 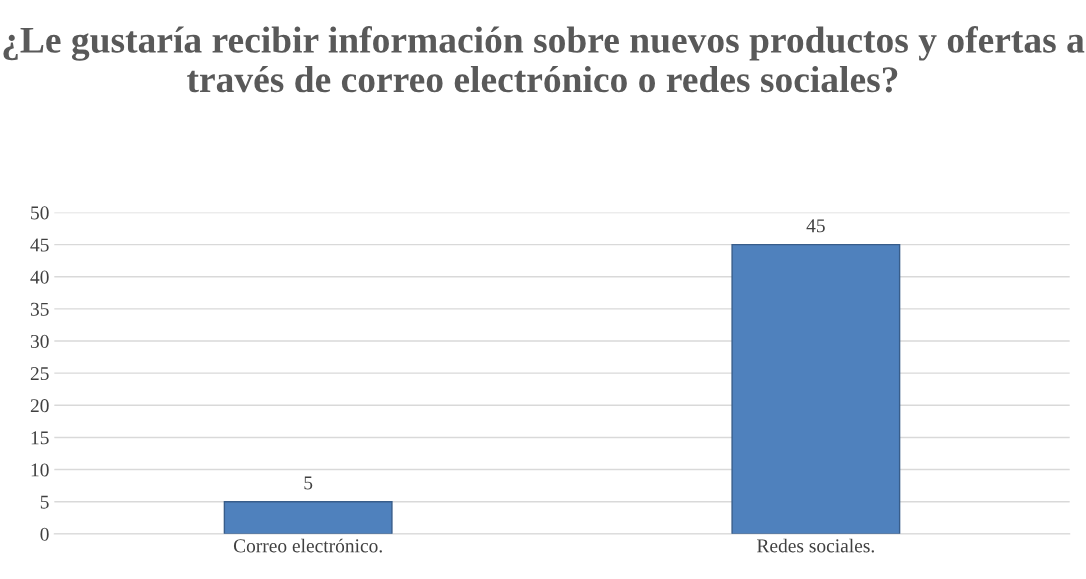 I want to click on y-tick-label: 50, so click(x=40, y=213).